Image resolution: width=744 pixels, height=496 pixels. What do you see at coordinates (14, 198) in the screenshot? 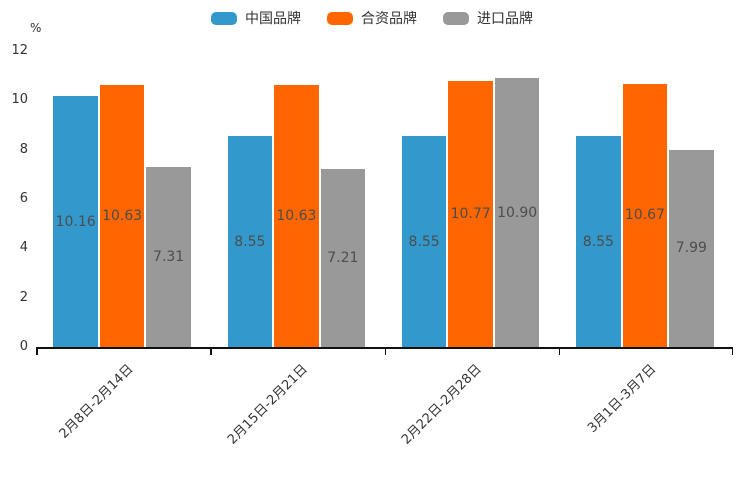
I see `y-axis: 0 2 4 6 8 10 12` at bounding box center [14, 198].